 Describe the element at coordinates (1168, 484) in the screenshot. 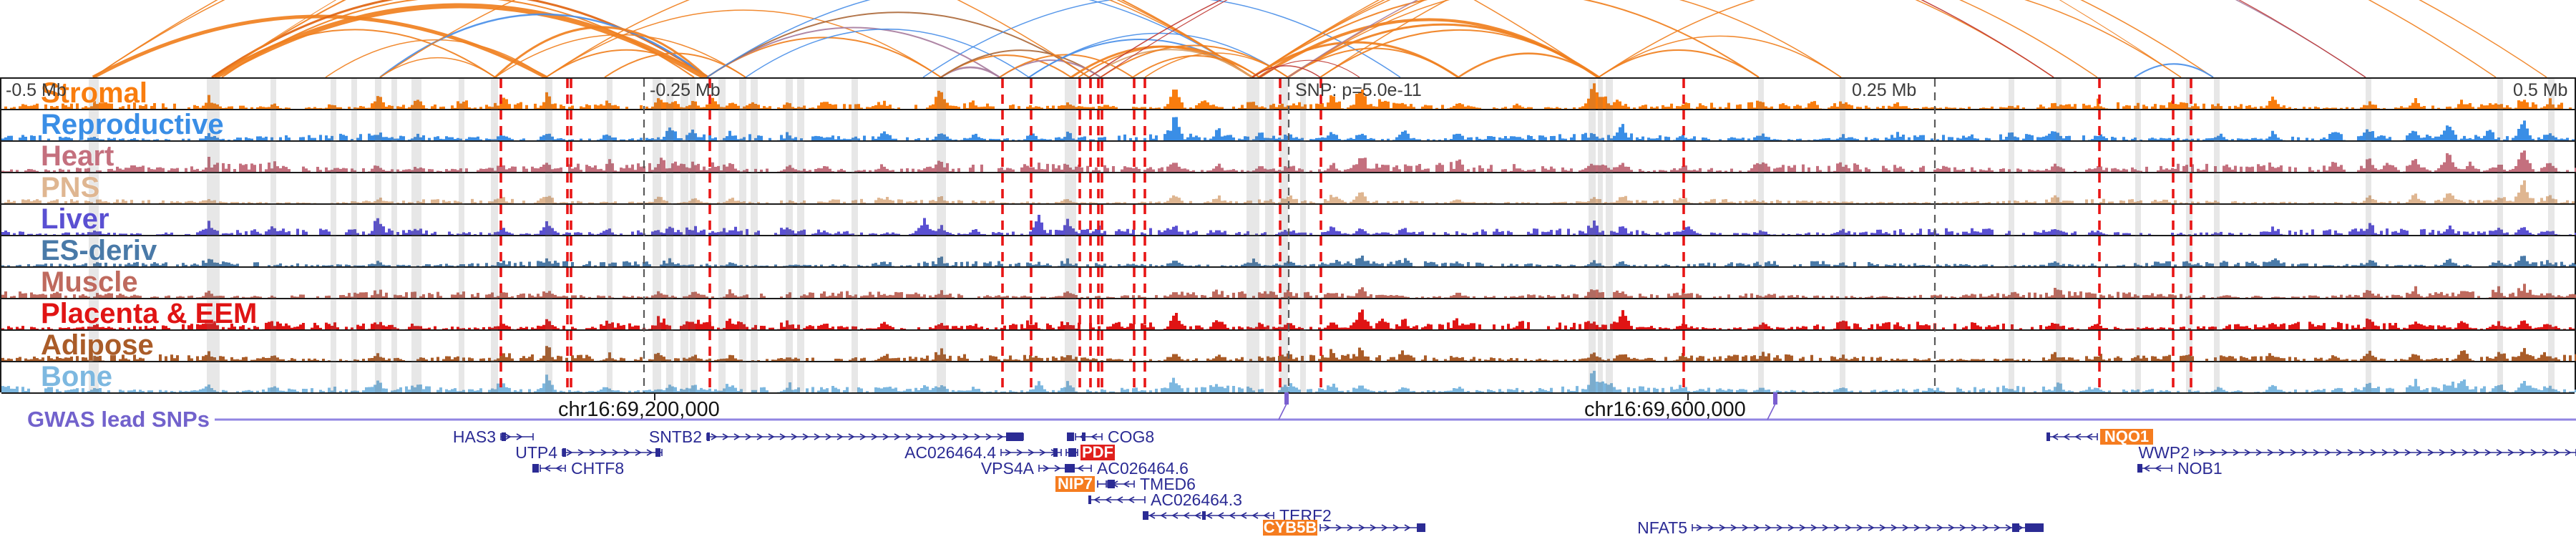

I see `gene-label: TMED6` at that location.